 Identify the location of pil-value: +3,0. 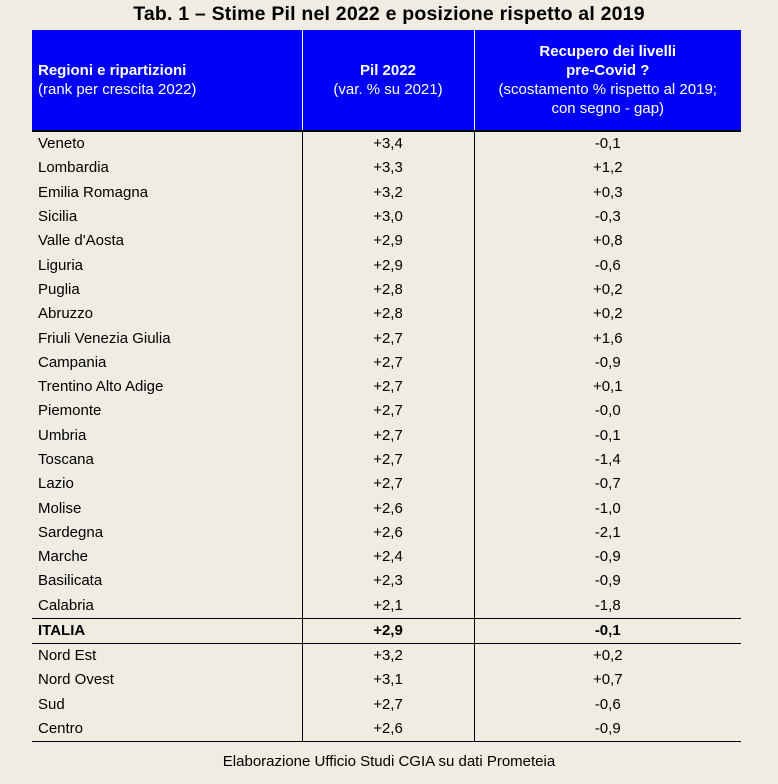
(387, 217).